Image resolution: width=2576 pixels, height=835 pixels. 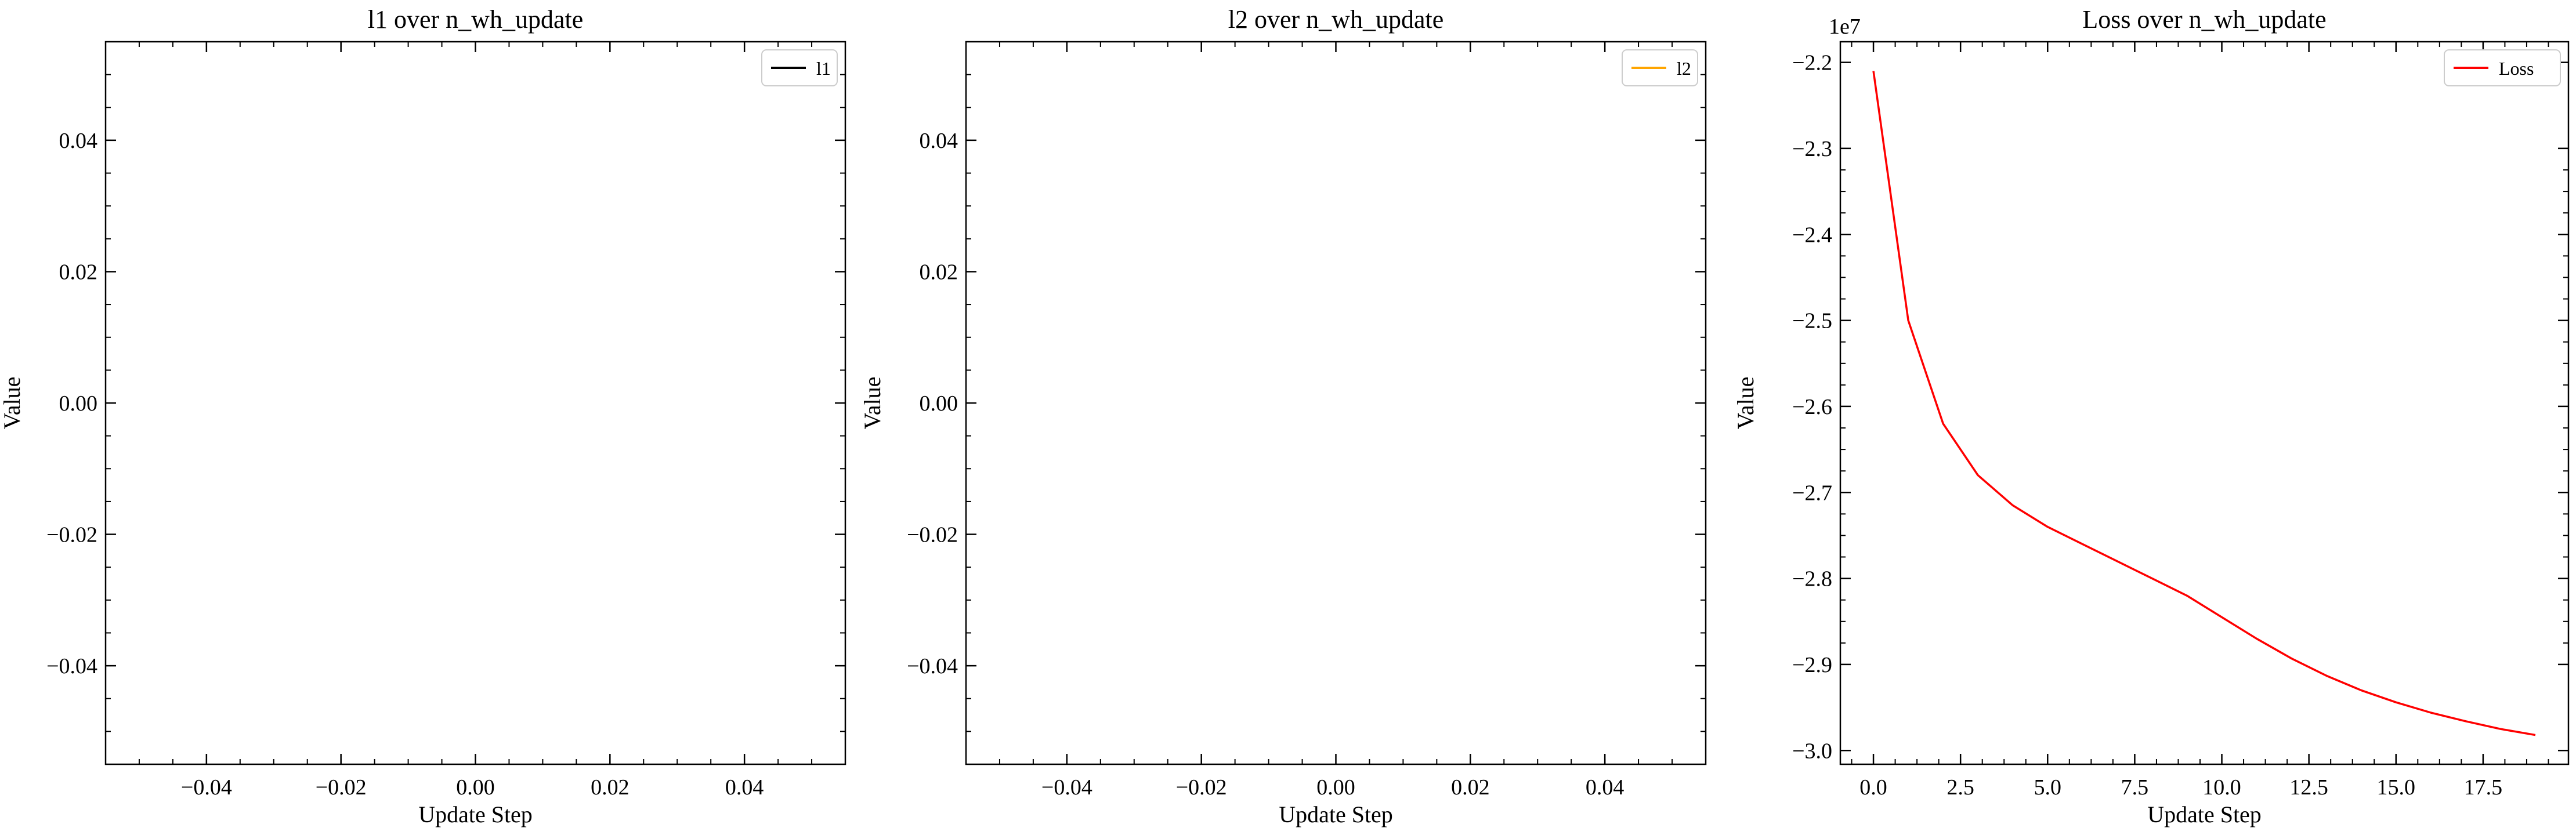 I want to click on x-tick-label: 17.5, so click(x=2483, y=788).